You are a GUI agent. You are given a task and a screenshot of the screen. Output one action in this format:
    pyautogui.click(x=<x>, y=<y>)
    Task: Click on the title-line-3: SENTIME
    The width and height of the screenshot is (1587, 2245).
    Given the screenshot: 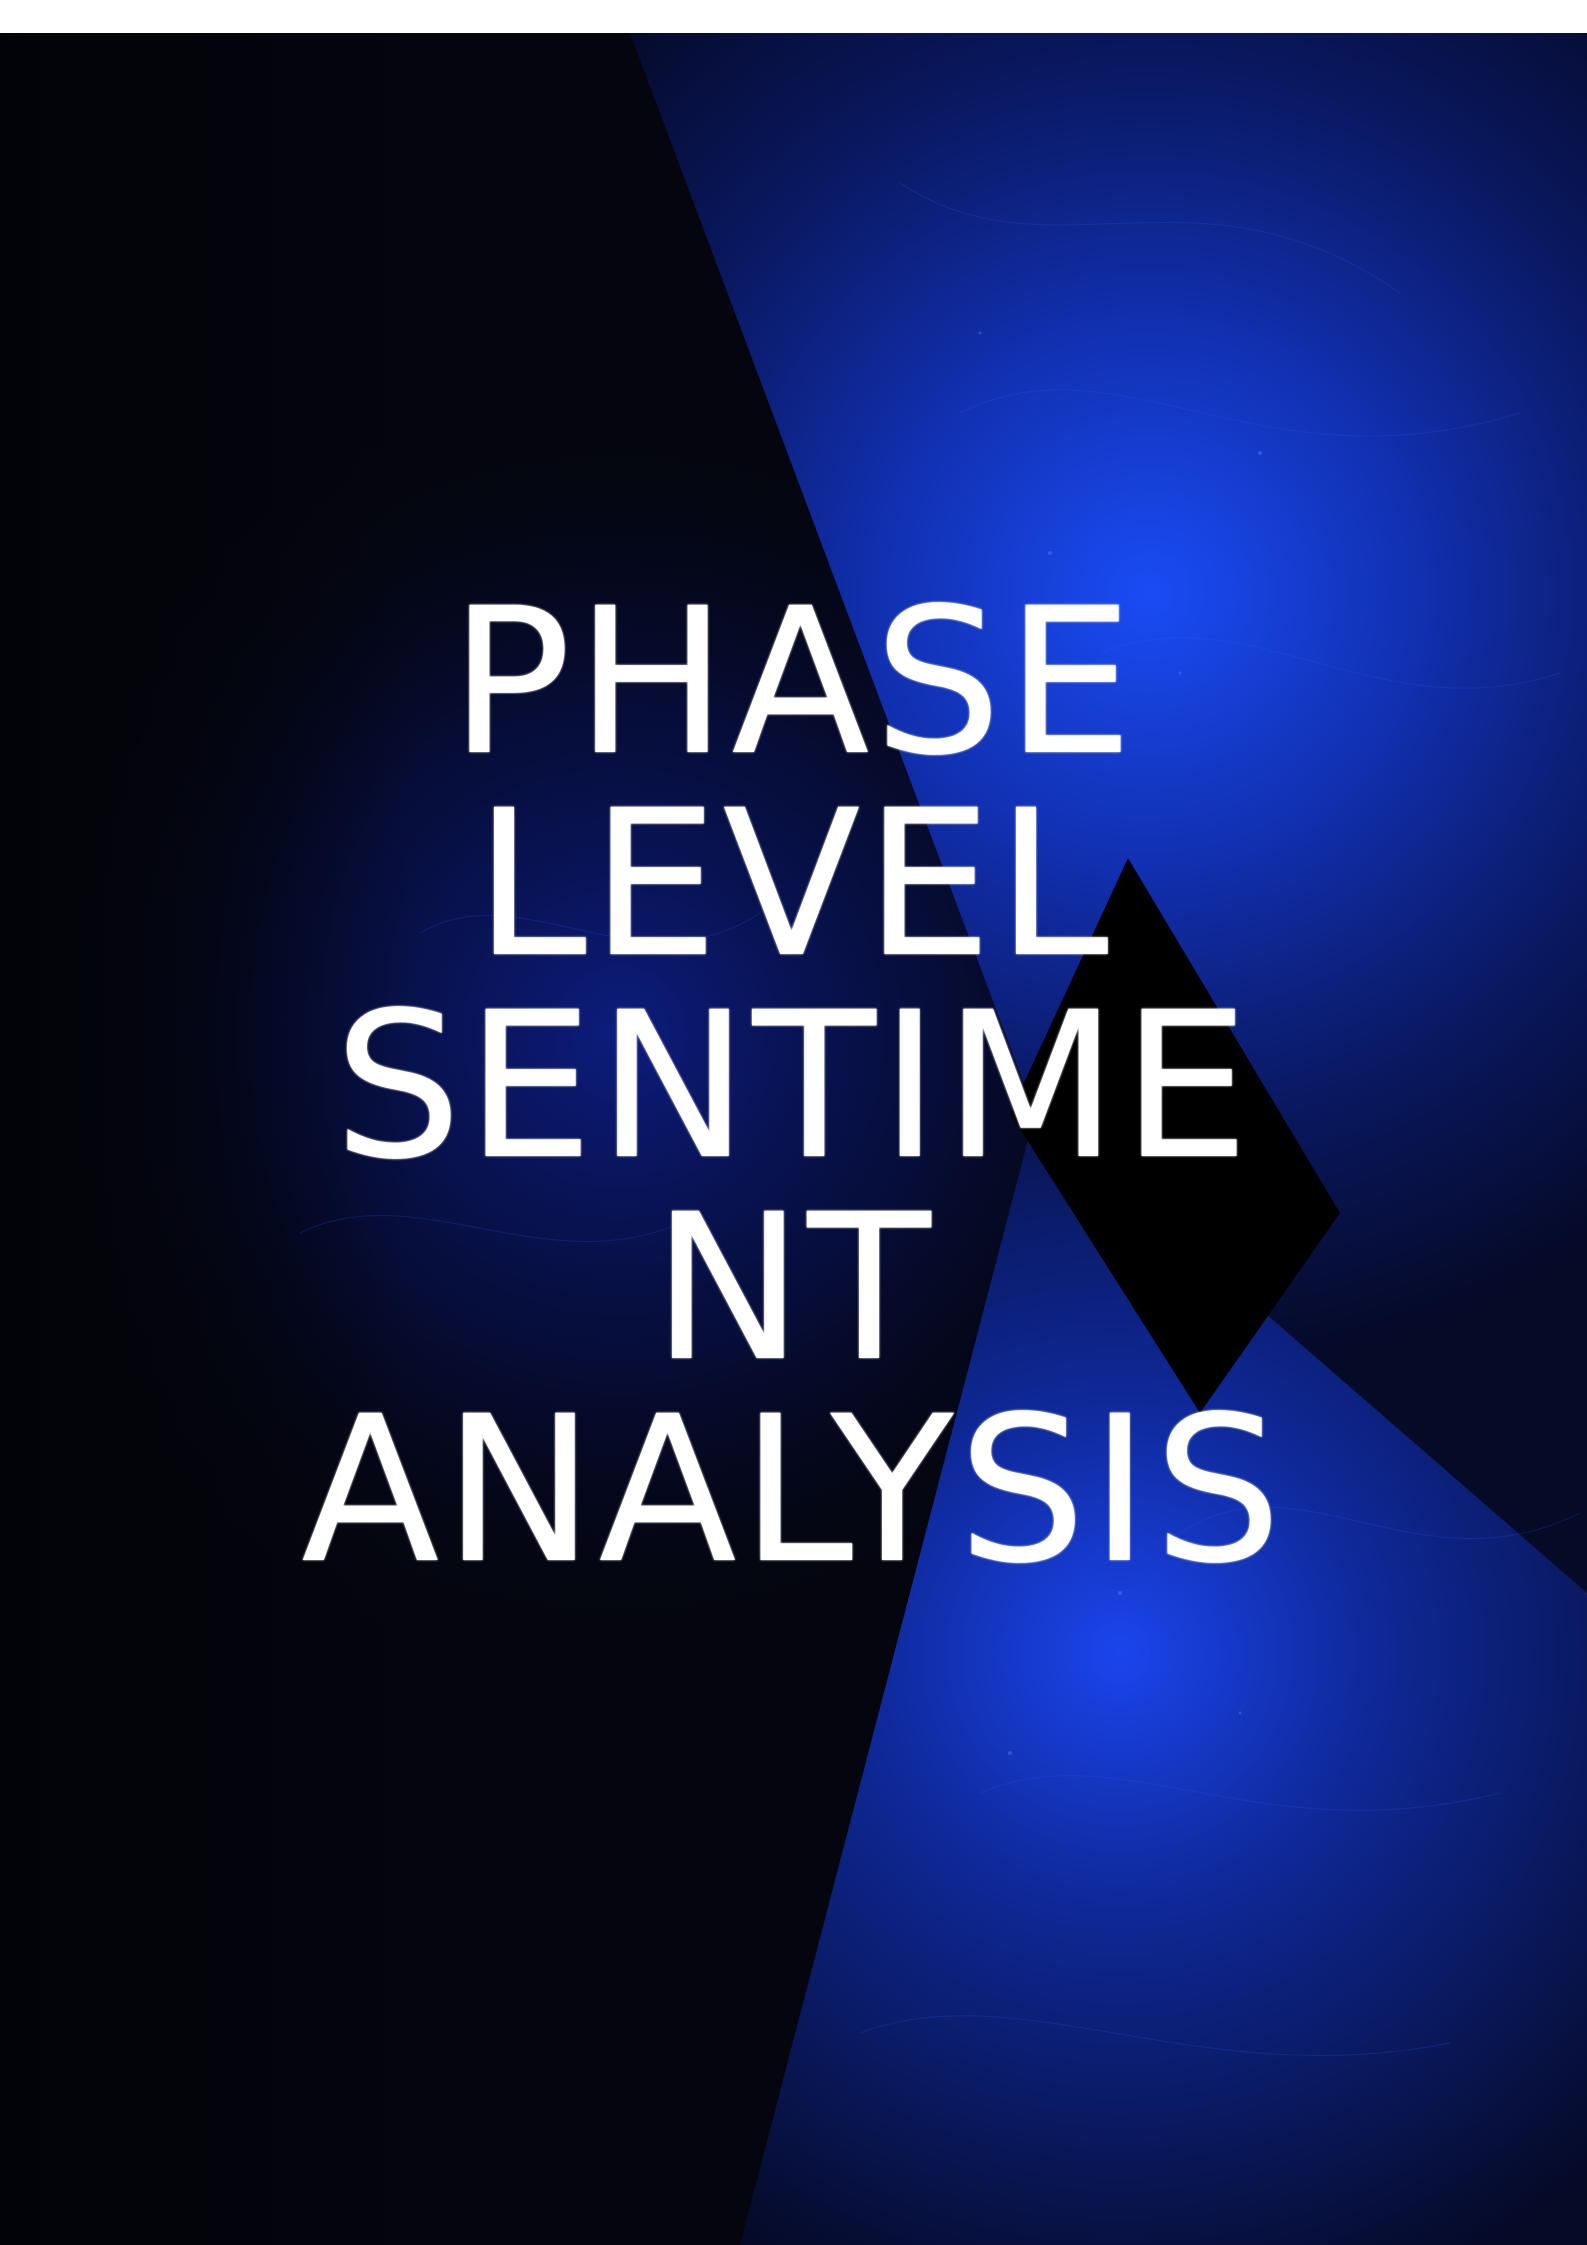 What is the action you would take?
    pyautogui.click(x=793, y=1086)
    